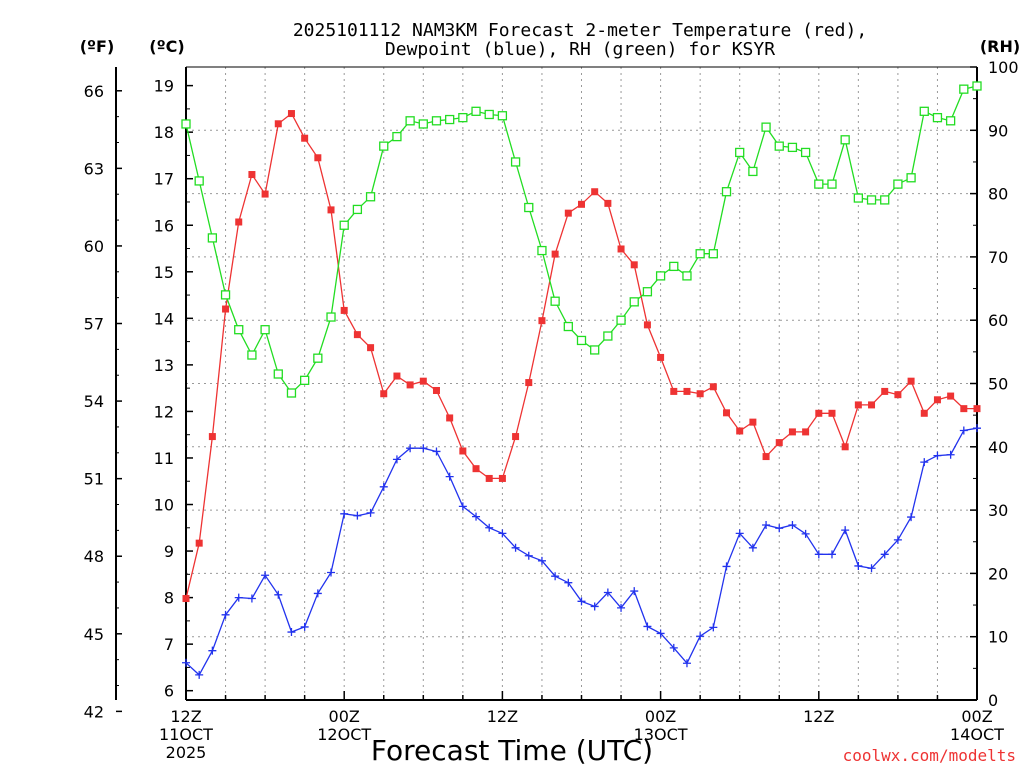  What do you see at coordinates (998, 257) in the screenshot?
I see `rh-tick-label: 70` at bounding box center [998, 257].